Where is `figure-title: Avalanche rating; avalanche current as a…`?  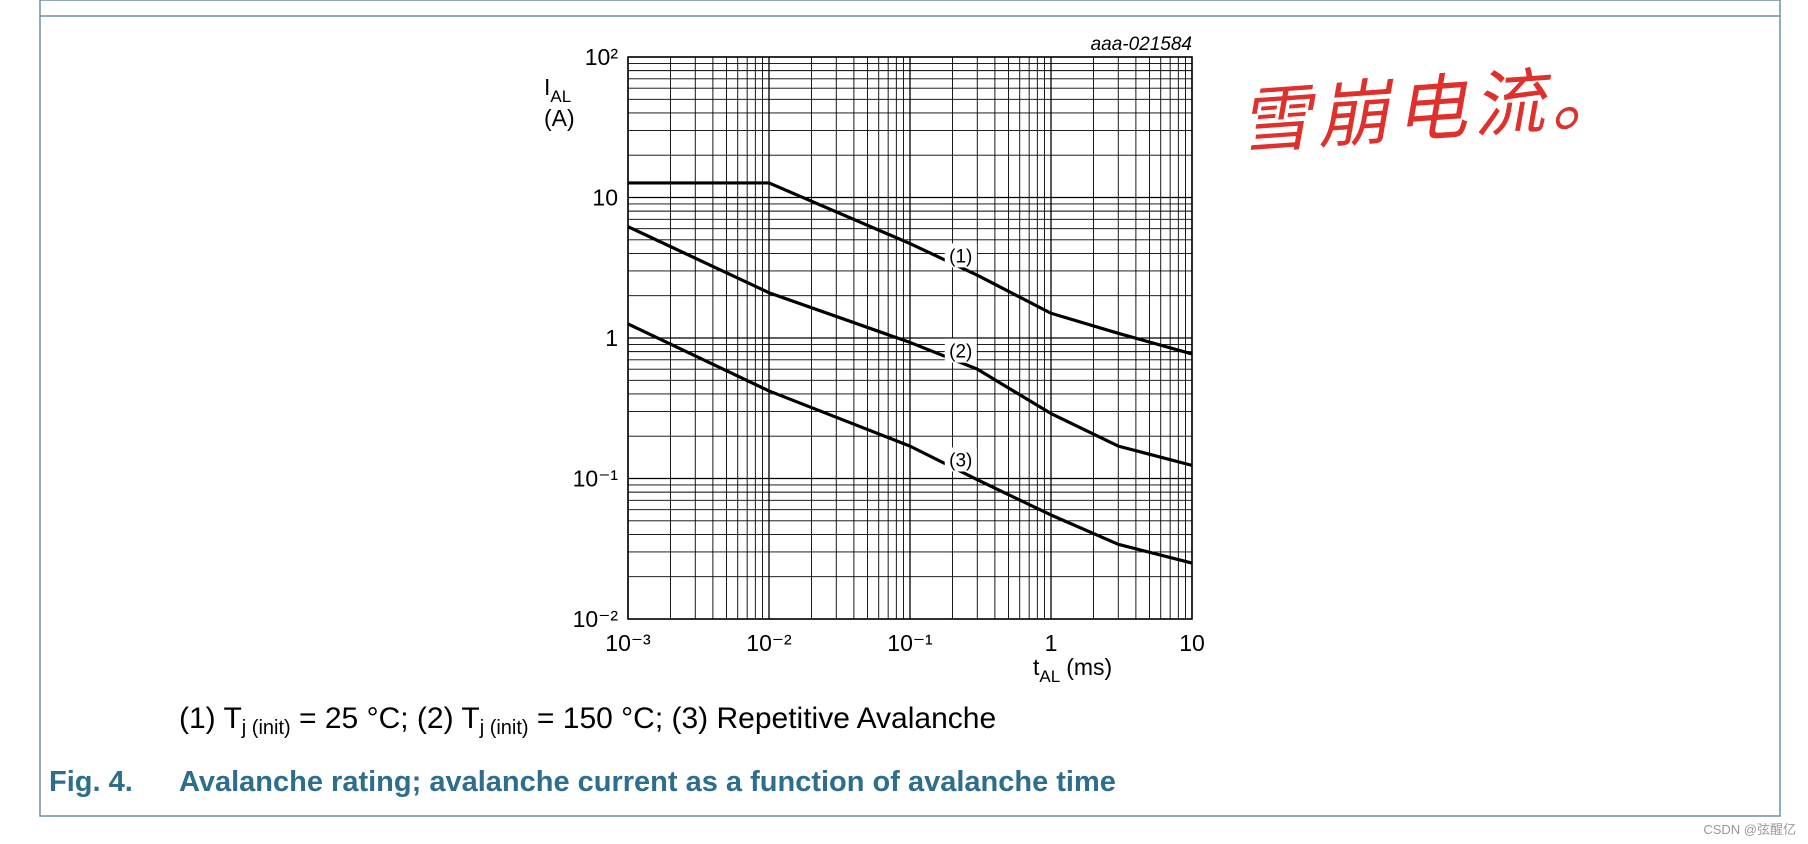
figure-title: Avalanche rating; avalanche current as a… is located at coordinates (647, 782).